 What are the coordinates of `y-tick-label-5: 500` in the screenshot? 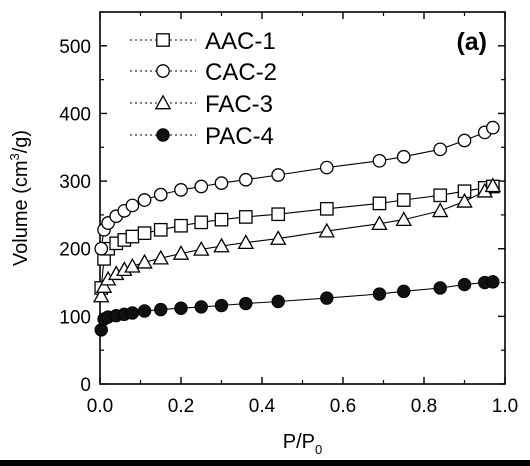 It's located at (75, 47).